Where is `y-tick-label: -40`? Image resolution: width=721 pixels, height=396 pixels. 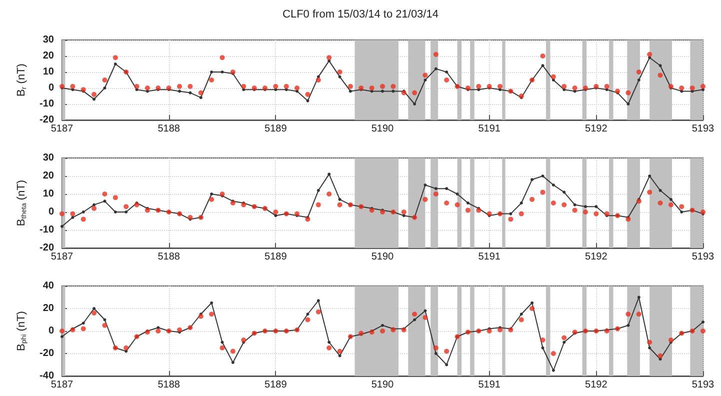 y-tick-label: -40 is located at coordinates (47, 376).